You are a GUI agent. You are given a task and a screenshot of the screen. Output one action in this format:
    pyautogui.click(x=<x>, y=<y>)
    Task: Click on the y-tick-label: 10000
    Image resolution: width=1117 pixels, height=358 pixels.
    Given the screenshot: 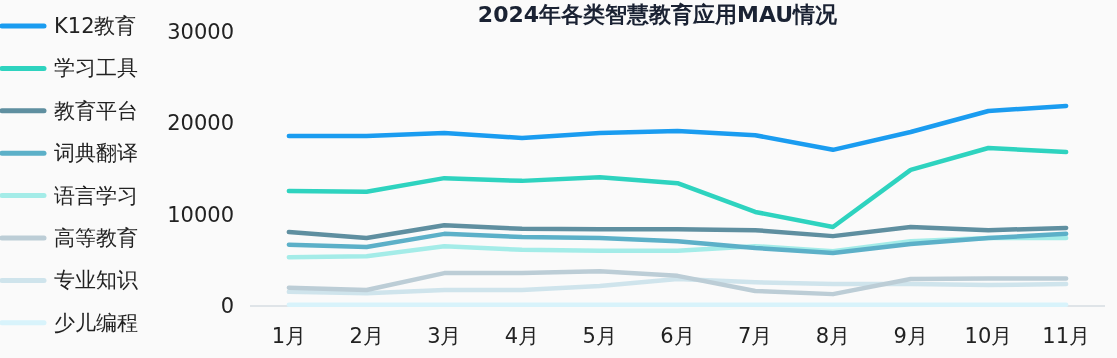 What is the action you would take?
    pyautogui.click(x=200, y=214)
    